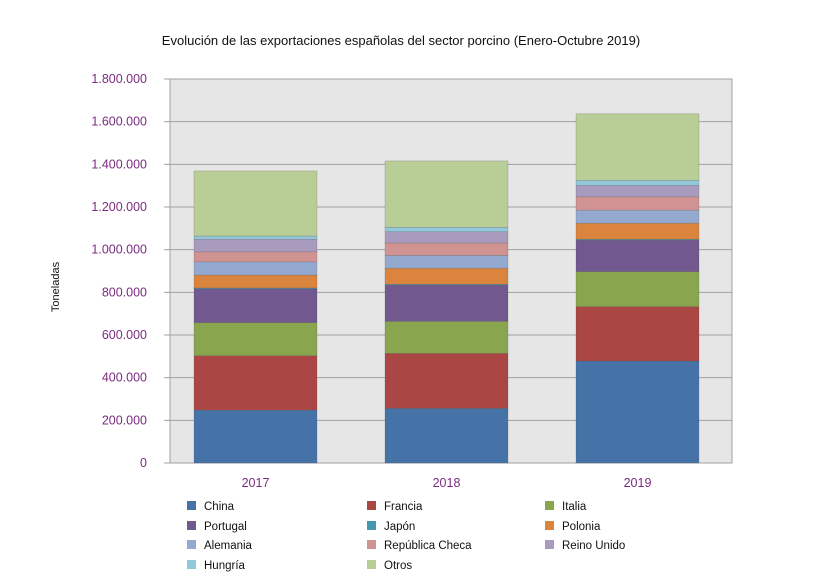  Describe the element at coordinates (255, 245) in the screenshot. I see `bar-segment-reino-unido-2017` at that location.